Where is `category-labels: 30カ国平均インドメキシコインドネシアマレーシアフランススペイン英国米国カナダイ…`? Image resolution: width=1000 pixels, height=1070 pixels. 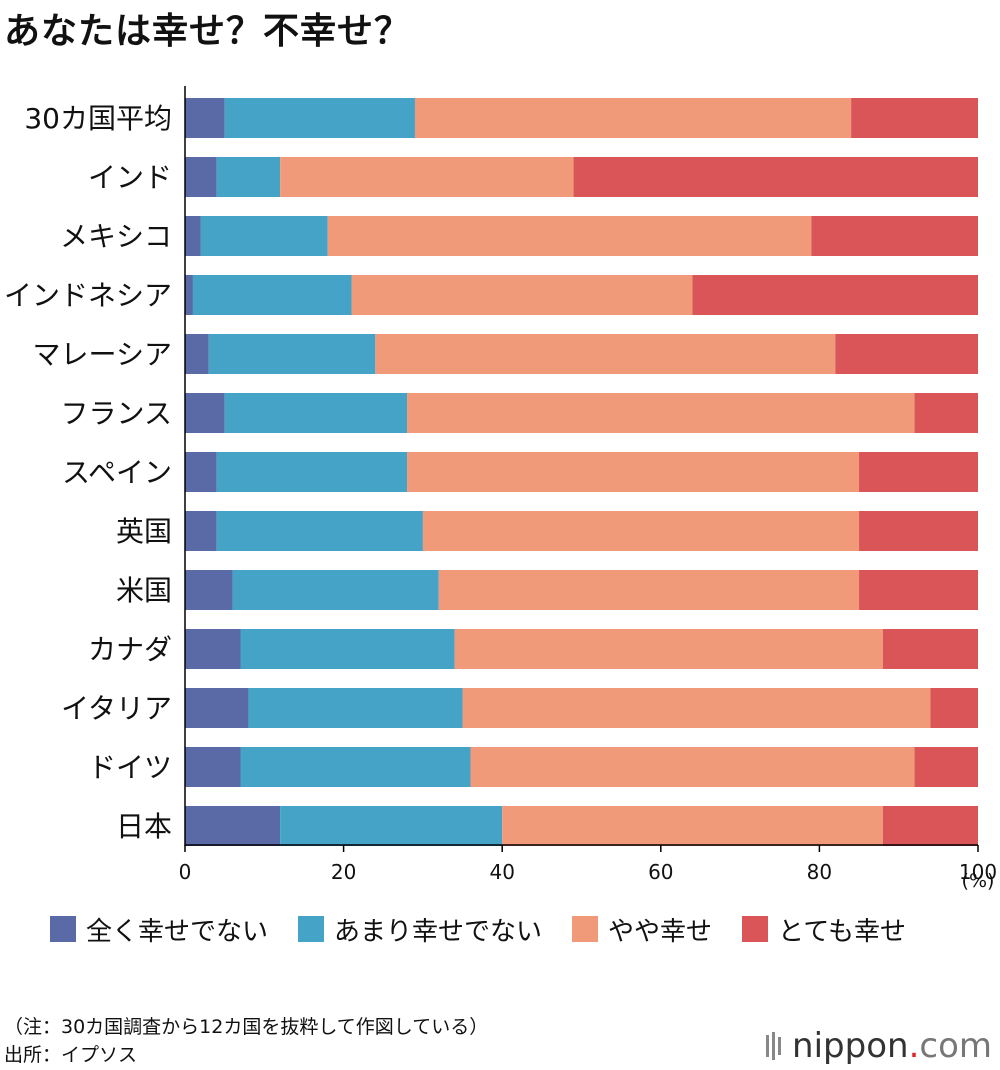 category-labels: 30カ国平均インドメキシコインドネシアマレーシアフランススペイン英国米国カナダイ… is located at coordinates (88, 472).